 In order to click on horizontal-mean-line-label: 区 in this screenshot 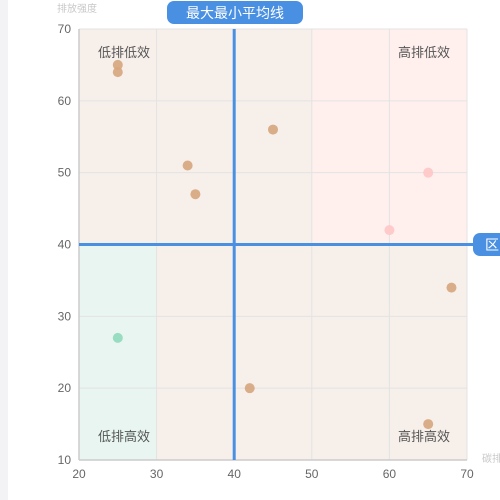, I will do `click(486, 244)`.